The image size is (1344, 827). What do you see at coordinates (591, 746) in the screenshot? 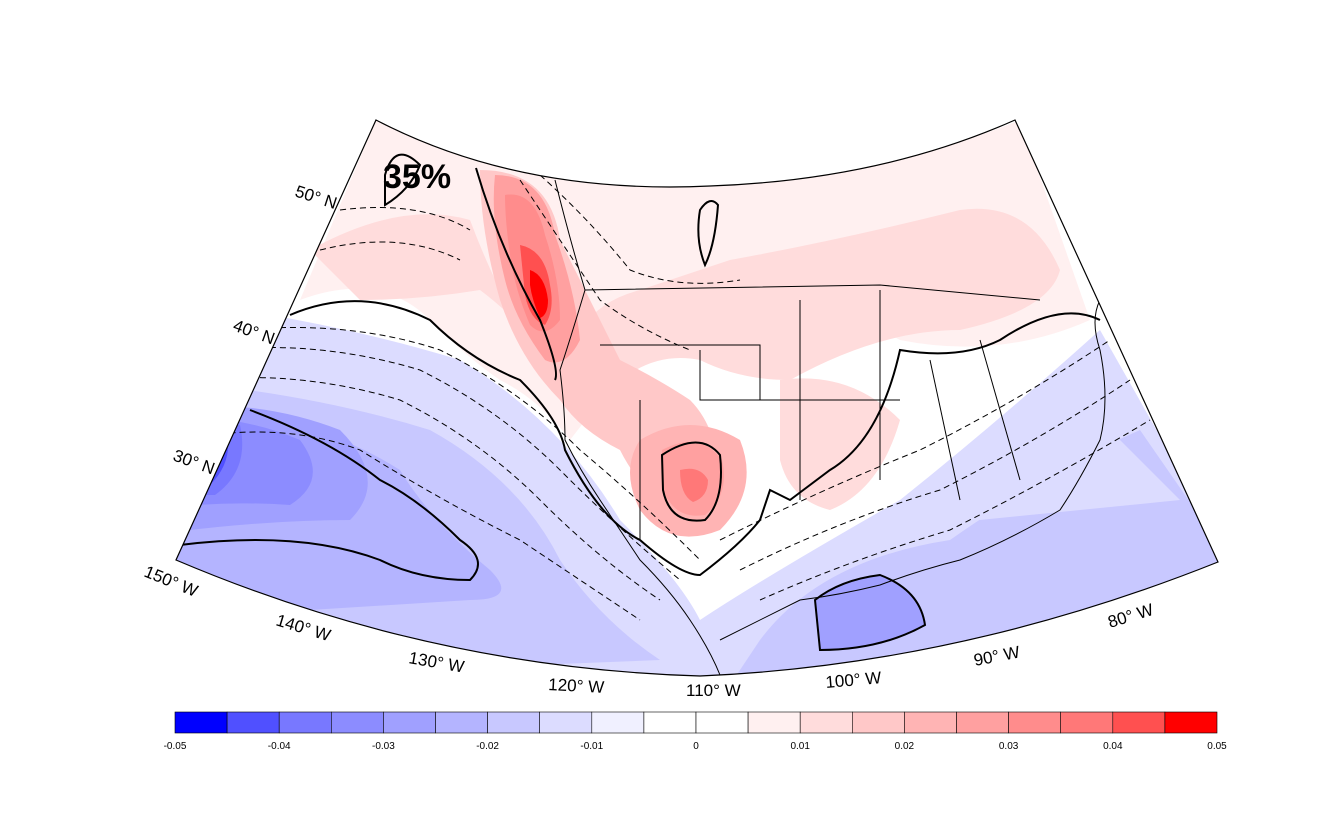
I see `colorbar-tick-label: -0.01` at bounding box center [591, 746].